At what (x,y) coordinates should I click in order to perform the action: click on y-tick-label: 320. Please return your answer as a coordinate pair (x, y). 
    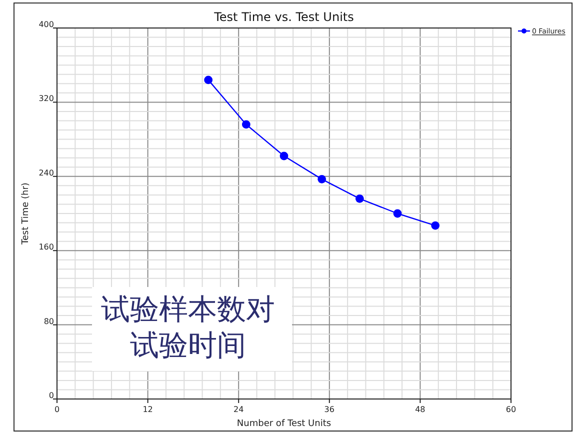
    Looking at the image, I should click on (46, 99).